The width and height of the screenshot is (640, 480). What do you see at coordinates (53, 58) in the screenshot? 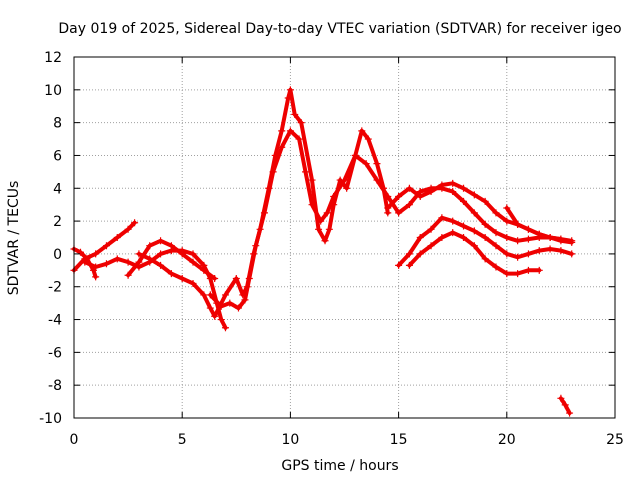
I see `y-tick-label: 12` at bounding box center [53, 58].